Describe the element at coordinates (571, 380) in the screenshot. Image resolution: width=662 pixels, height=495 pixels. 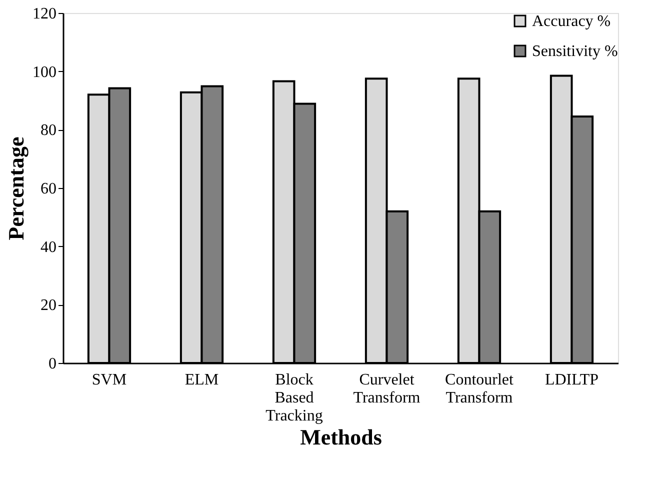
I see `x-tick-label: LDILTP` at that location.